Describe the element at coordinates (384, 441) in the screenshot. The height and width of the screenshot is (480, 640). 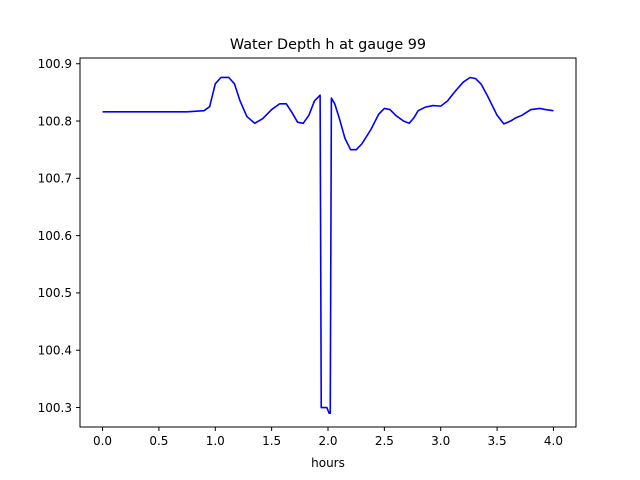
I see `x-tick-label: 2.5` at that location.